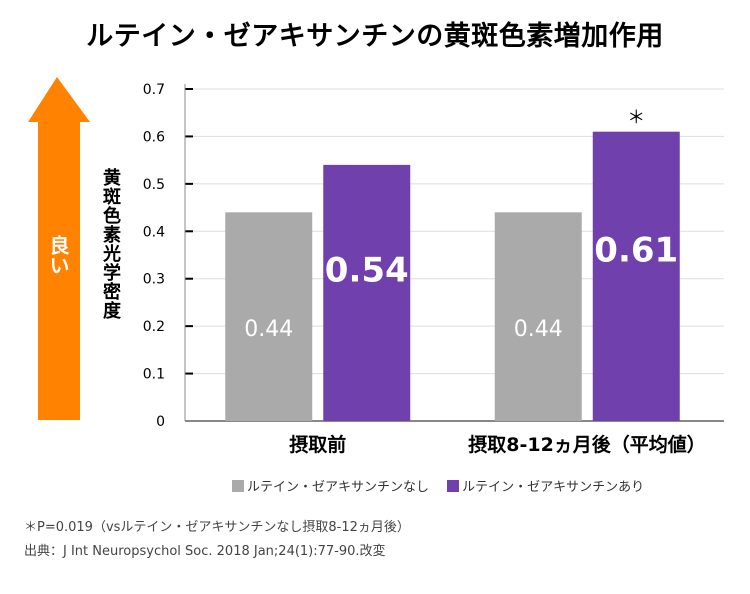 The height and width of the screenshot is (594, 750). What do you see at coordinates (636, 118) in the screenshot?
I see `significance-marker: ＊` at bounding box center [636, 118].